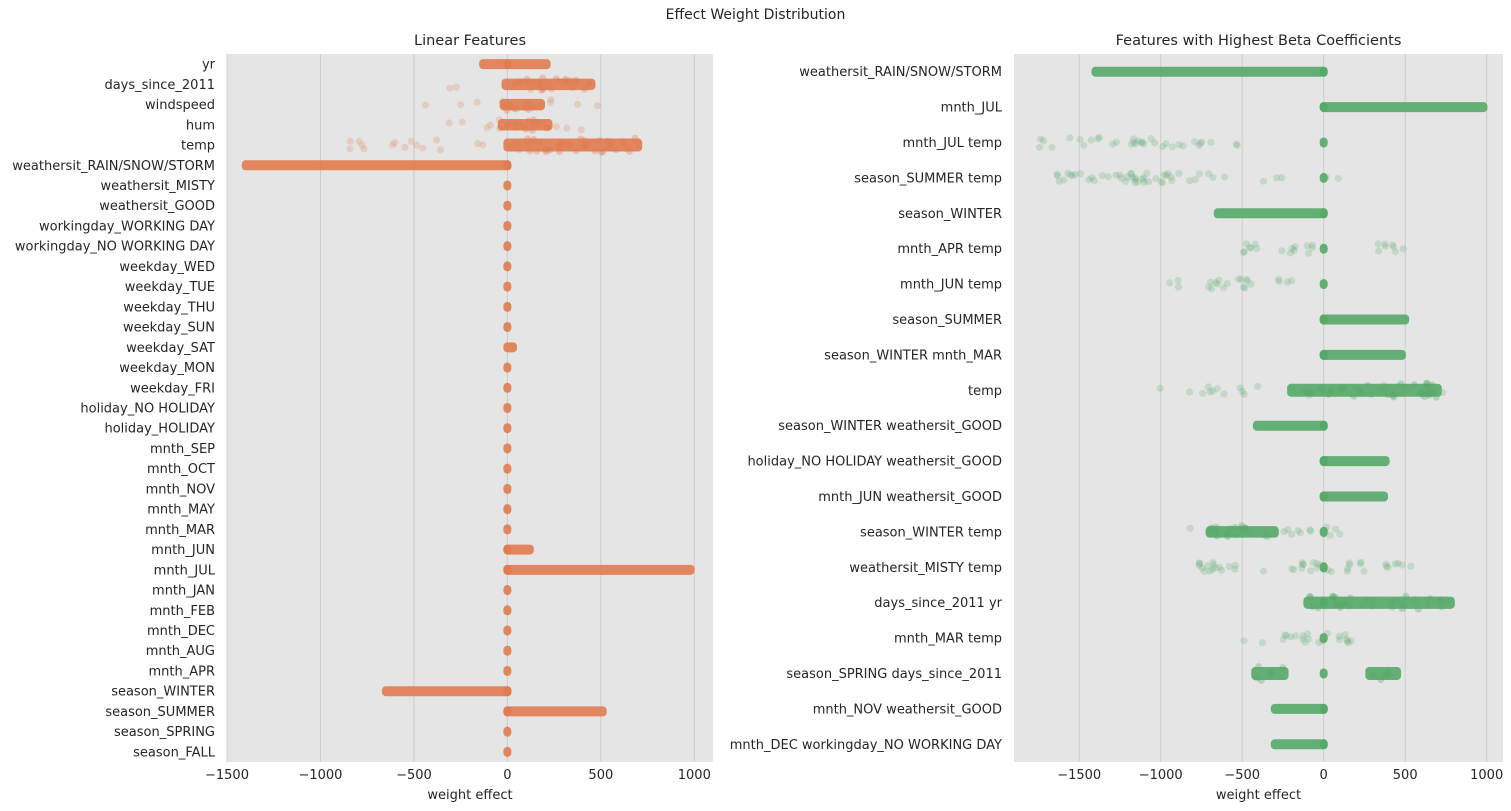  What do you see at coordinates (180, 530) in the screenshot?
I see `category-label: mnth_MAR` at bounding box center [180, 530].